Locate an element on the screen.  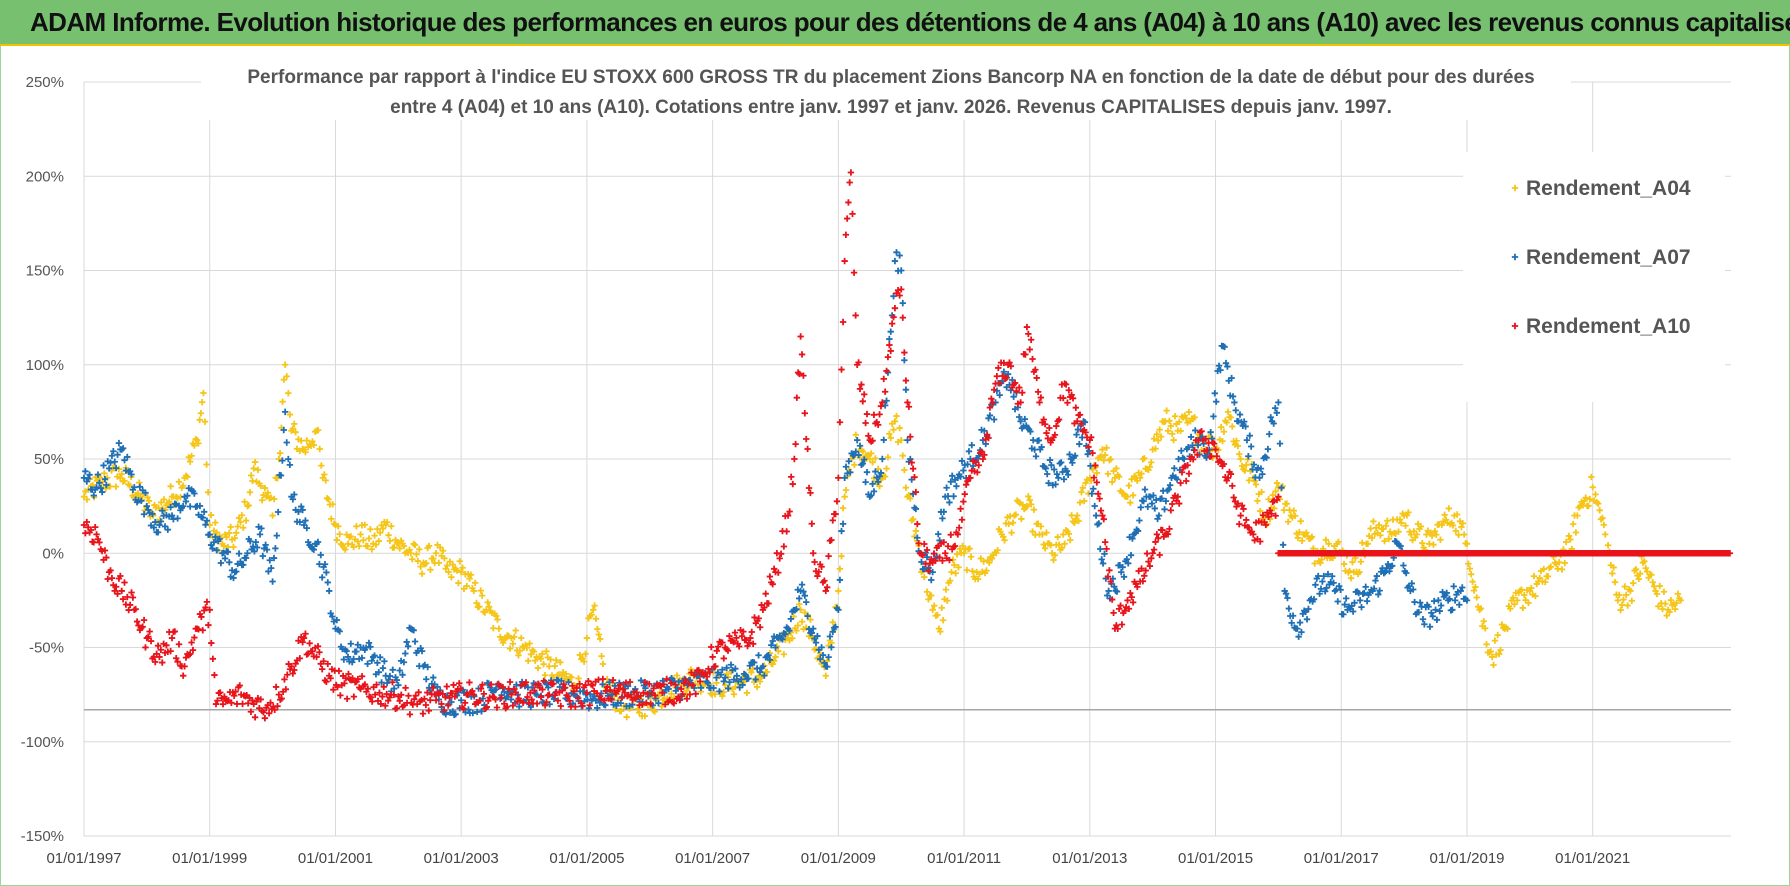
subtitle-backing is located at coordinates (886, 89).